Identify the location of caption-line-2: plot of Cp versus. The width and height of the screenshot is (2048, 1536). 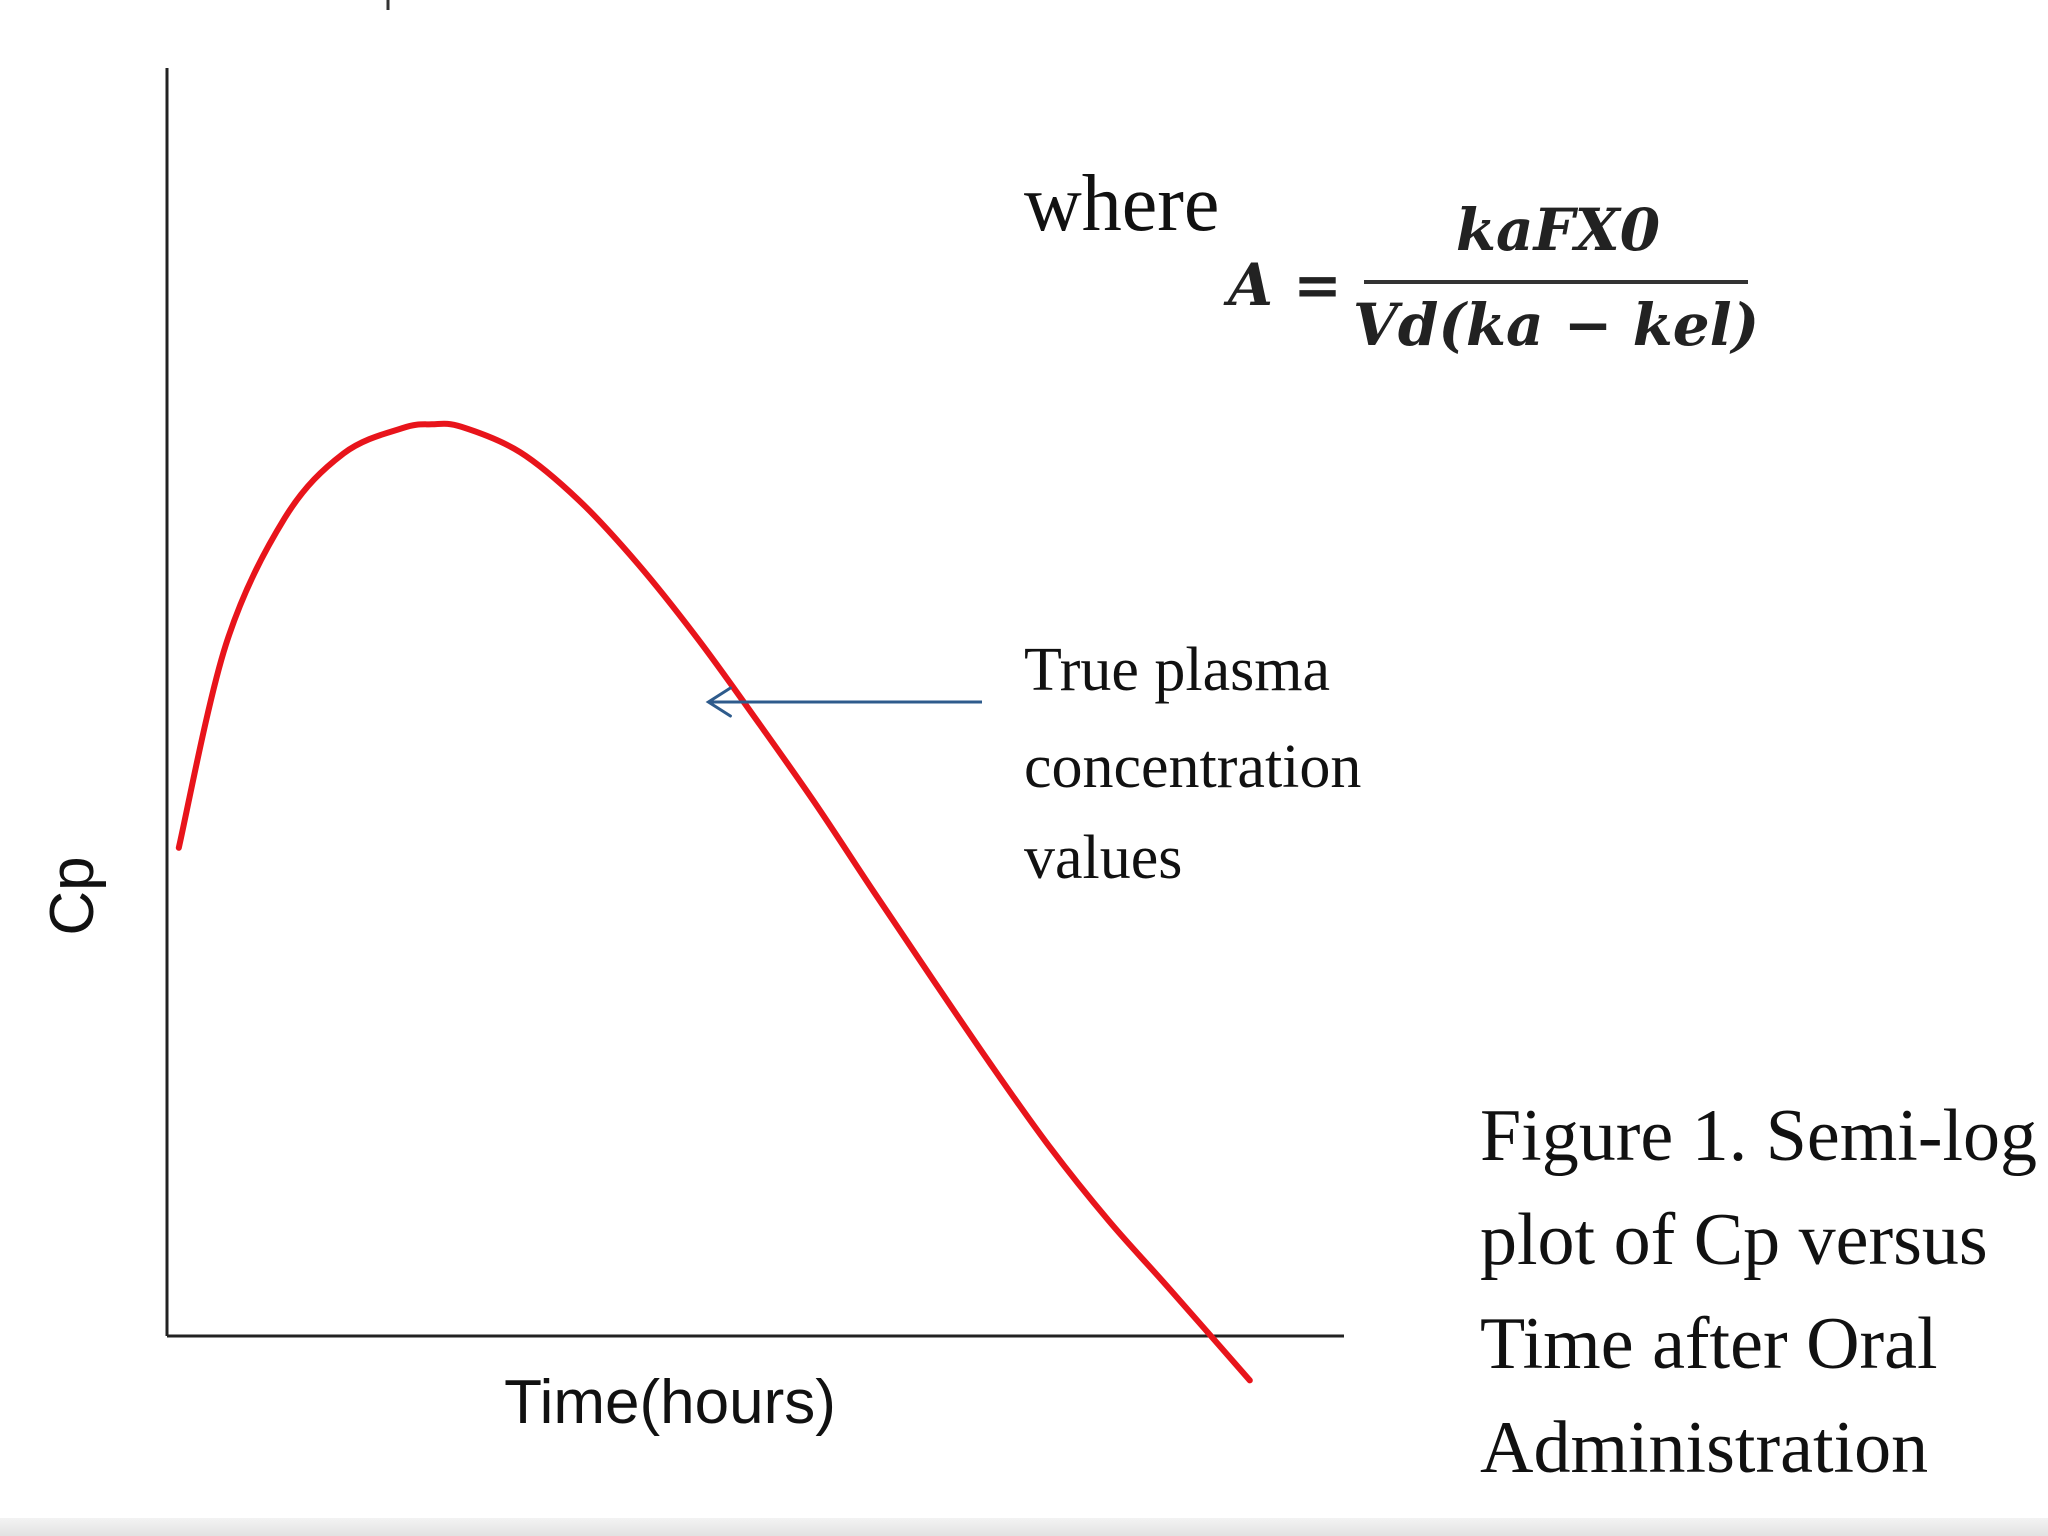
(1734, 1240).